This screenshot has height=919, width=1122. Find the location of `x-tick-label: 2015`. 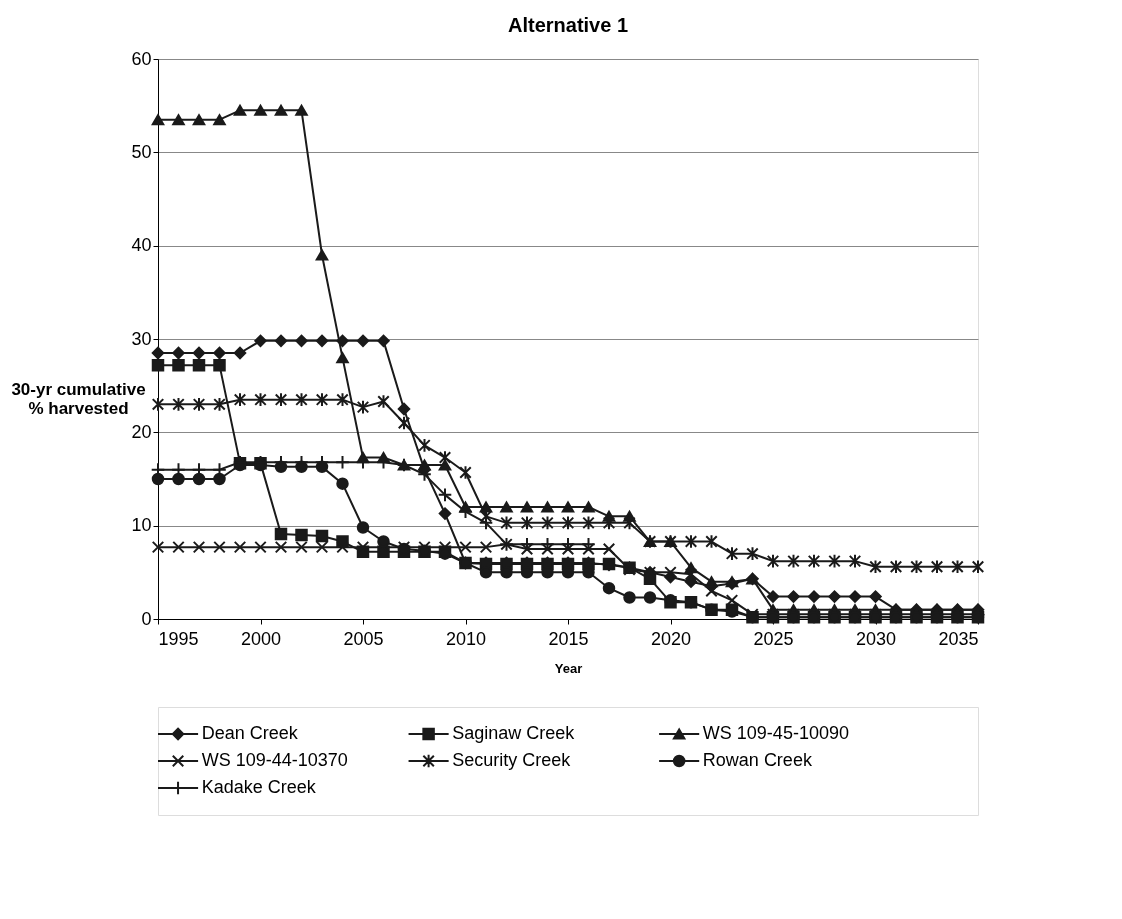

x-tick-label: 2015 is located at coordinates (568, 638).